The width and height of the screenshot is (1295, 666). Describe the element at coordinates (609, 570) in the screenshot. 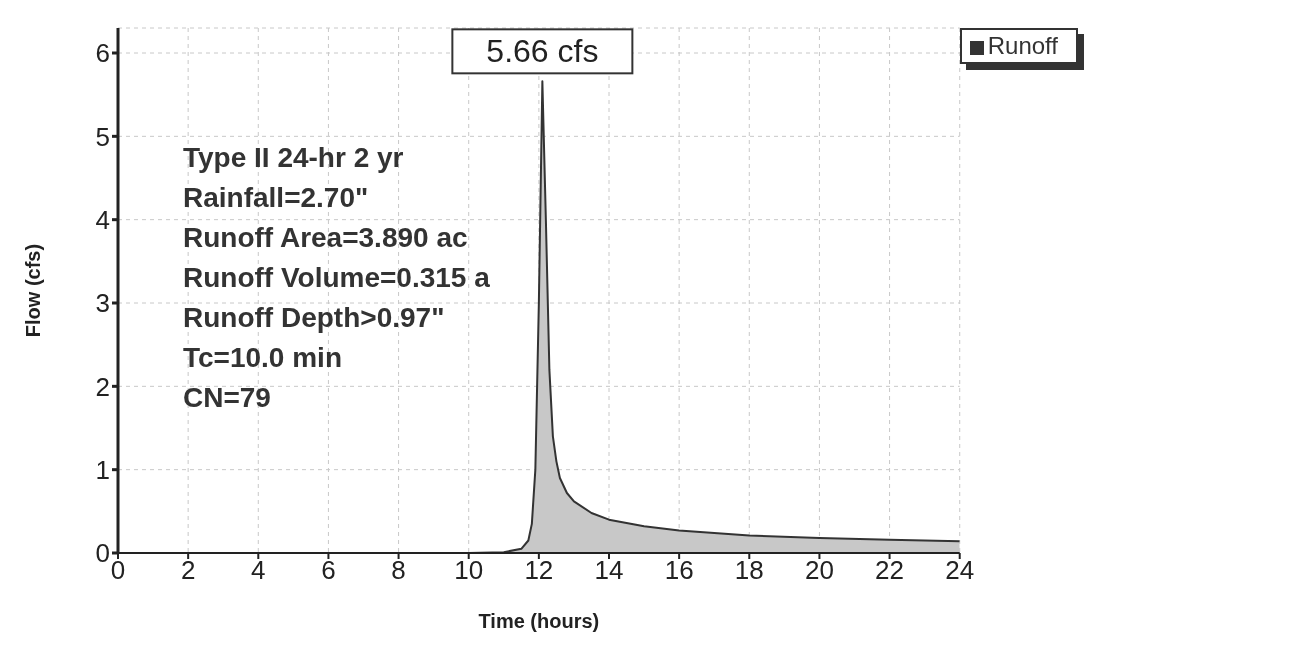

I see `x-tick-label: 14` at that location.